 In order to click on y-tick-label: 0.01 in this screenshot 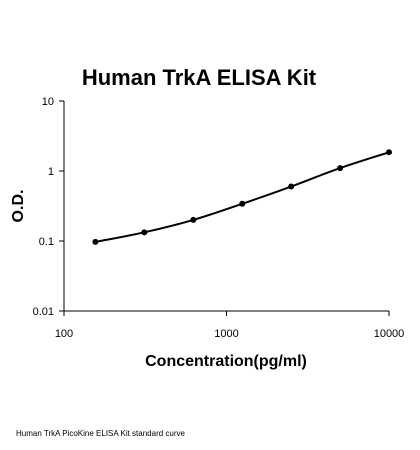, I will do `click(43, 312)`.